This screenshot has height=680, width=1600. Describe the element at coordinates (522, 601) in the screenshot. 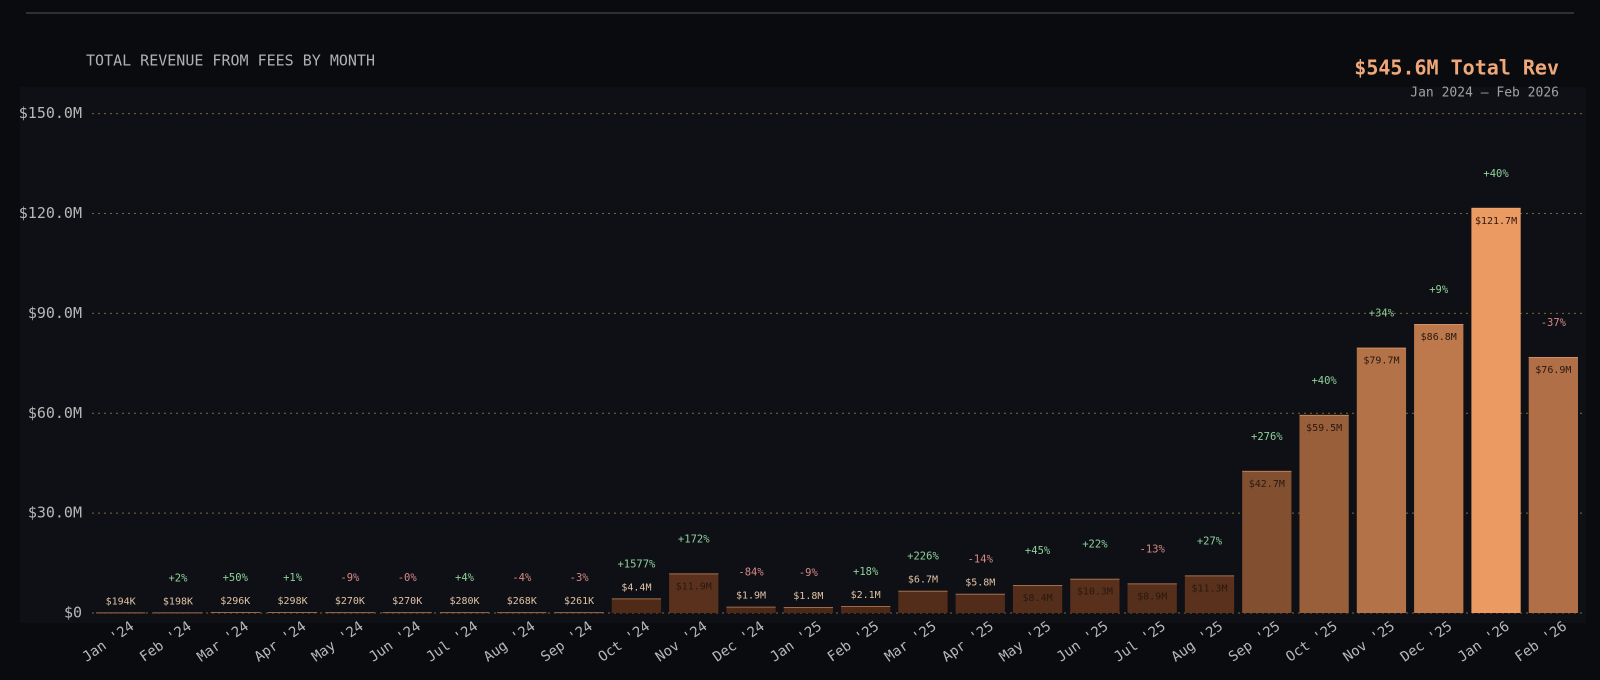

I see `value-label: $268K` at that location.